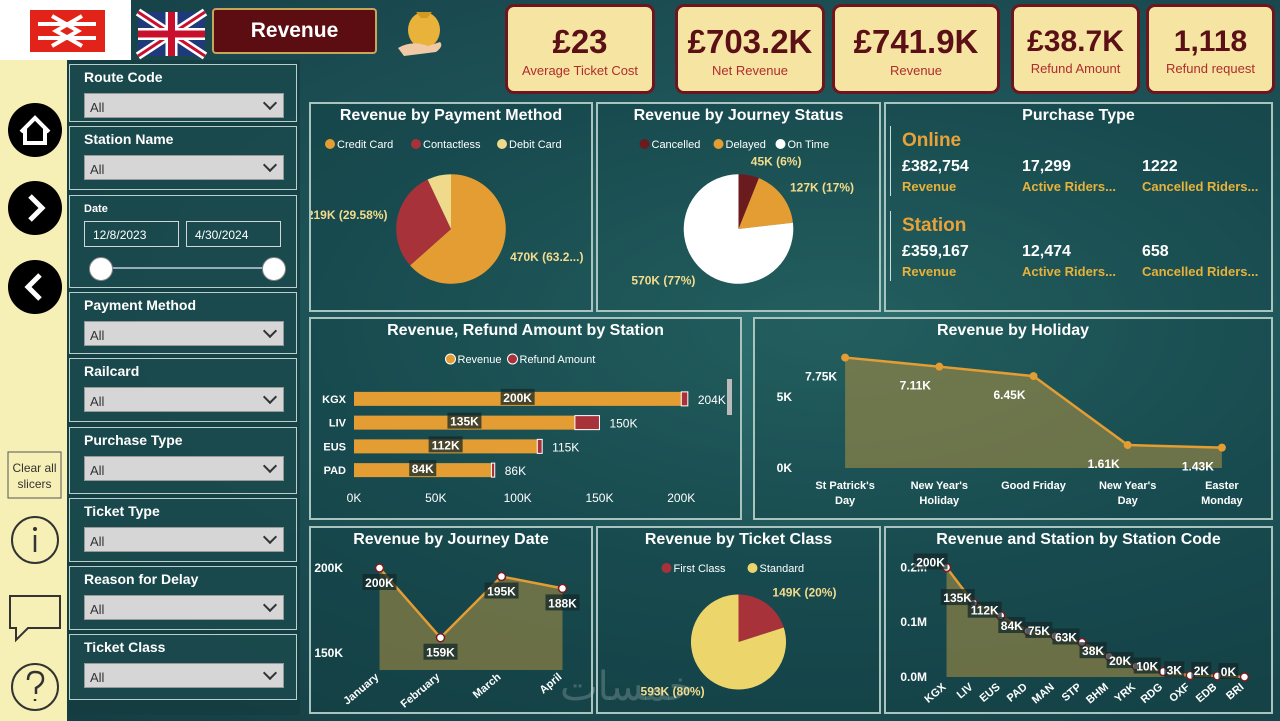  What do you see at coordinates (957, 598) in the screenshot?
I see `data-label: 135K` at bounding box center [957, 598].